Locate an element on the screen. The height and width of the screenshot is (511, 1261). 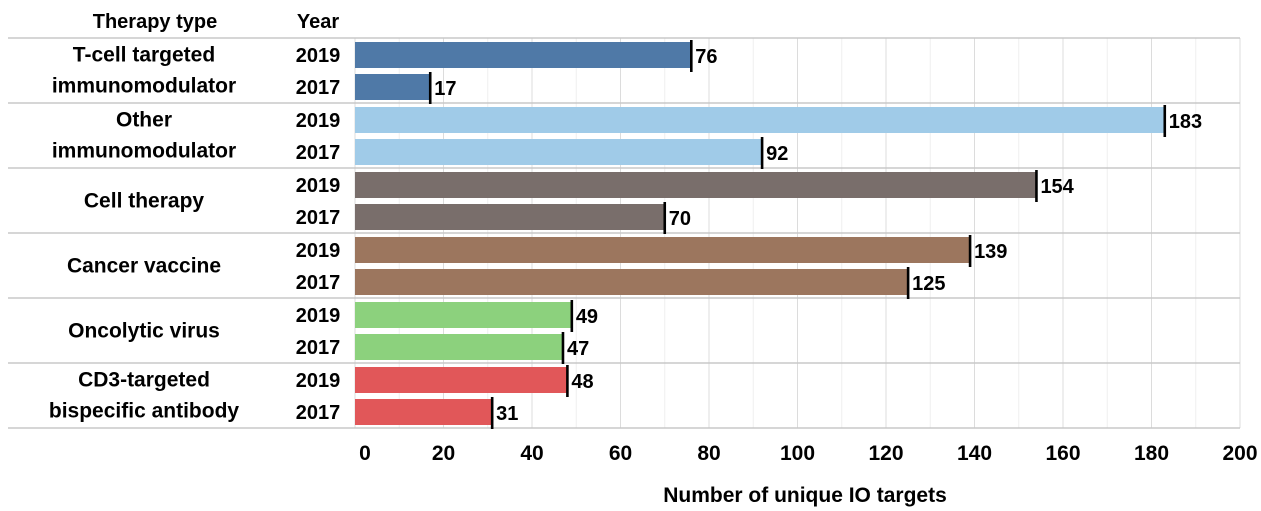
x-tick-label: 80 is located at coordinates (708, 453).